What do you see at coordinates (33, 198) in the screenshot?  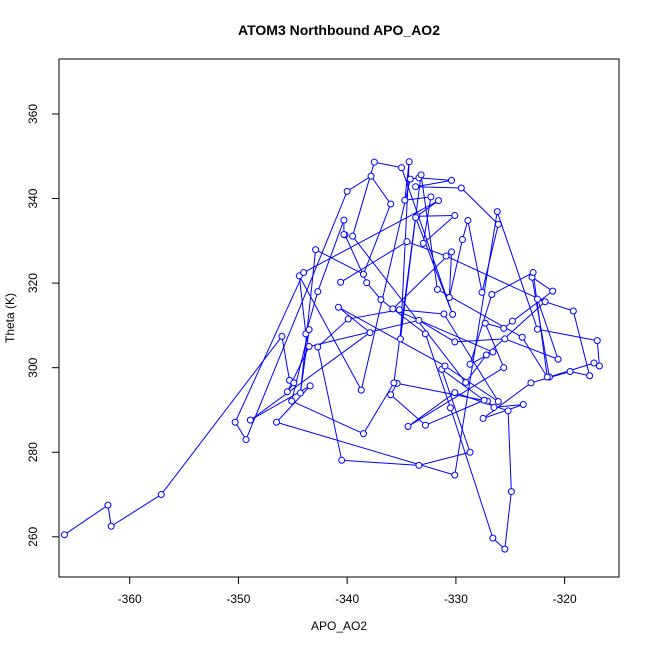 I see `y-tick-label: 340` at bounding box center [33, 198].